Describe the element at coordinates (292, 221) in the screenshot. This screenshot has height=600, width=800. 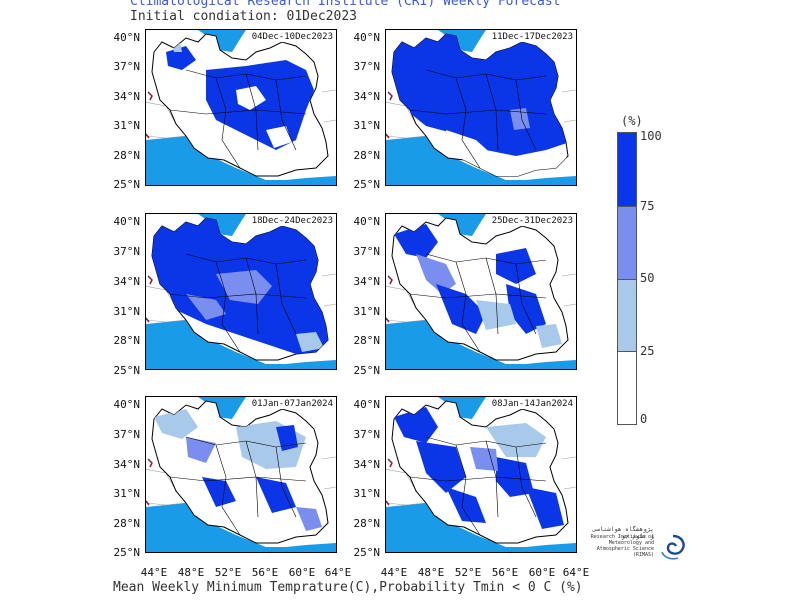
I see `week-label: 18Dec-24Dec2023` at that location.